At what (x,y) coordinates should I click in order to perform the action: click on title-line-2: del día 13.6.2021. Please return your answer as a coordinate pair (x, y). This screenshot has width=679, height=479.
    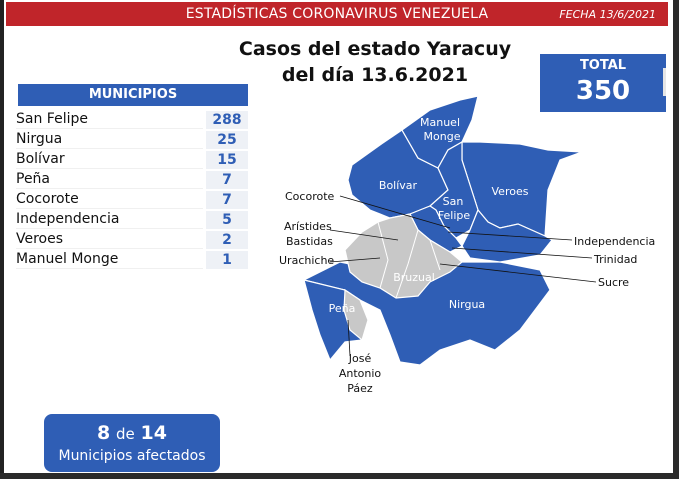
    Looking at the image, I should click on (375, 75).